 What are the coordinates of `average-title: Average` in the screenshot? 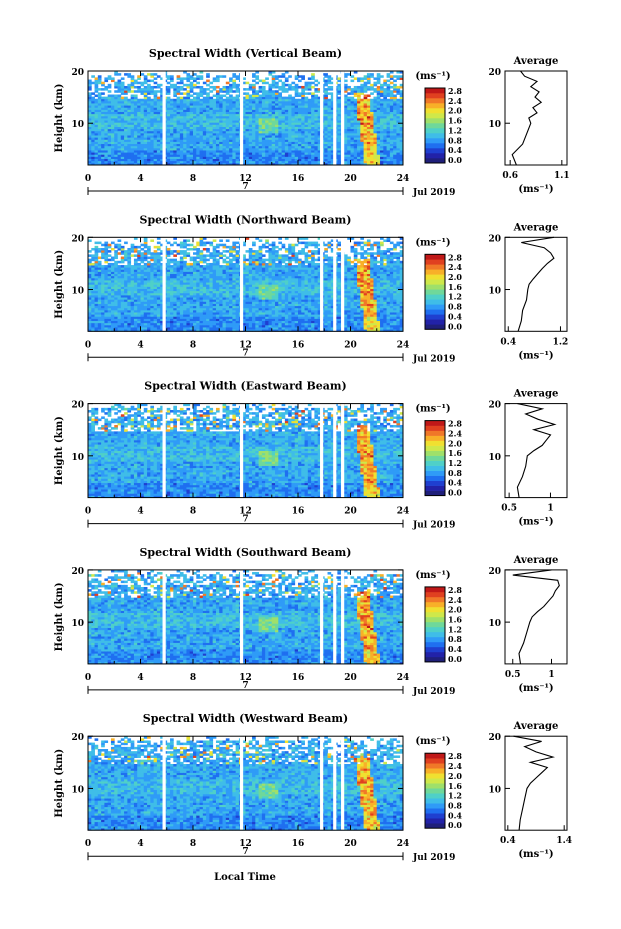 It's located at (536, 61).